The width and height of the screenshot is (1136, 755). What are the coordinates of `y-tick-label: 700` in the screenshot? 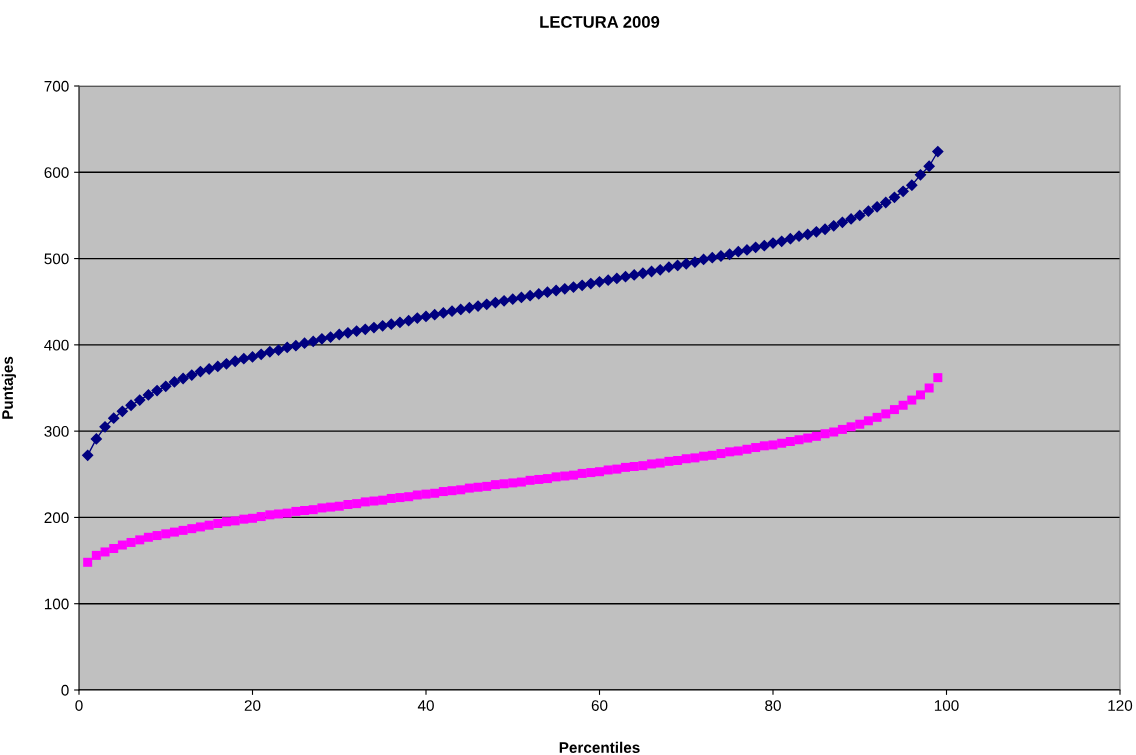 It's located at (56, 86).